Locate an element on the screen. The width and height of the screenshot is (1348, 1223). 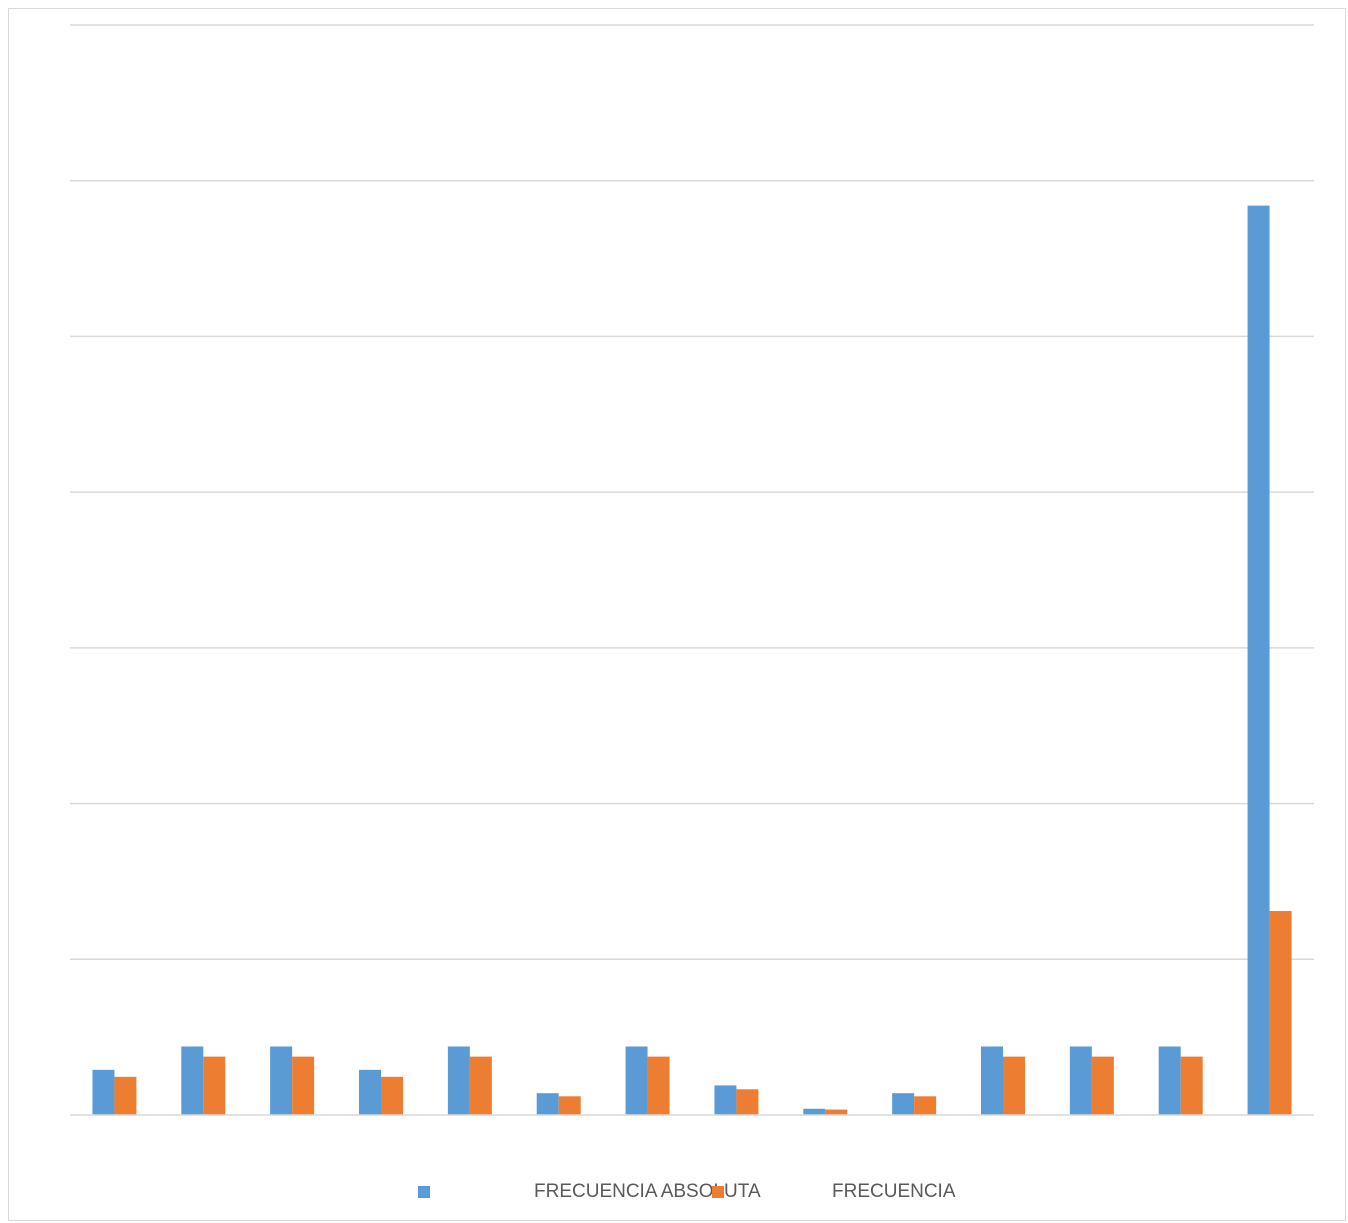
legend-swatch-frecuencia-absoluta is located at coordinates (424, 1192).